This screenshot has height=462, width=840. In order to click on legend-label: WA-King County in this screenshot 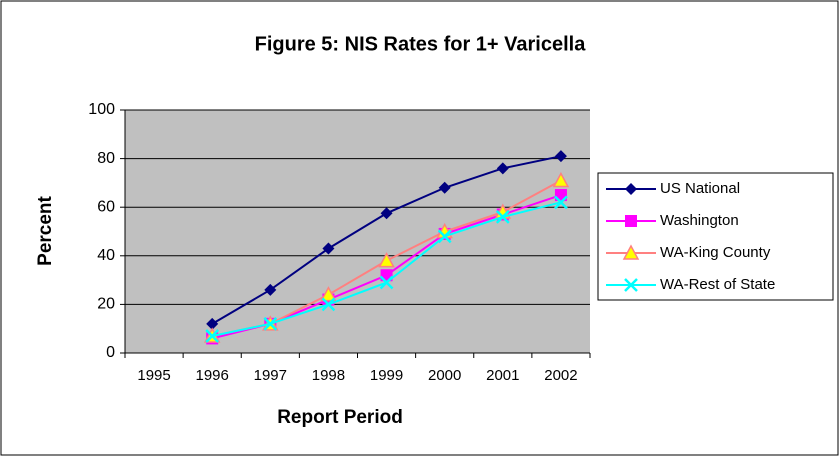, I will do `click(715, 252)`.